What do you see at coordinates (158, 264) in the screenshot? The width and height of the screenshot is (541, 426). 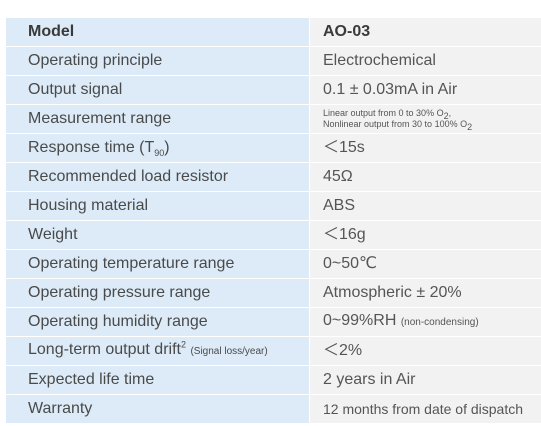 I see `row-label: Operating temperature range` at bounding box center [158, 264].